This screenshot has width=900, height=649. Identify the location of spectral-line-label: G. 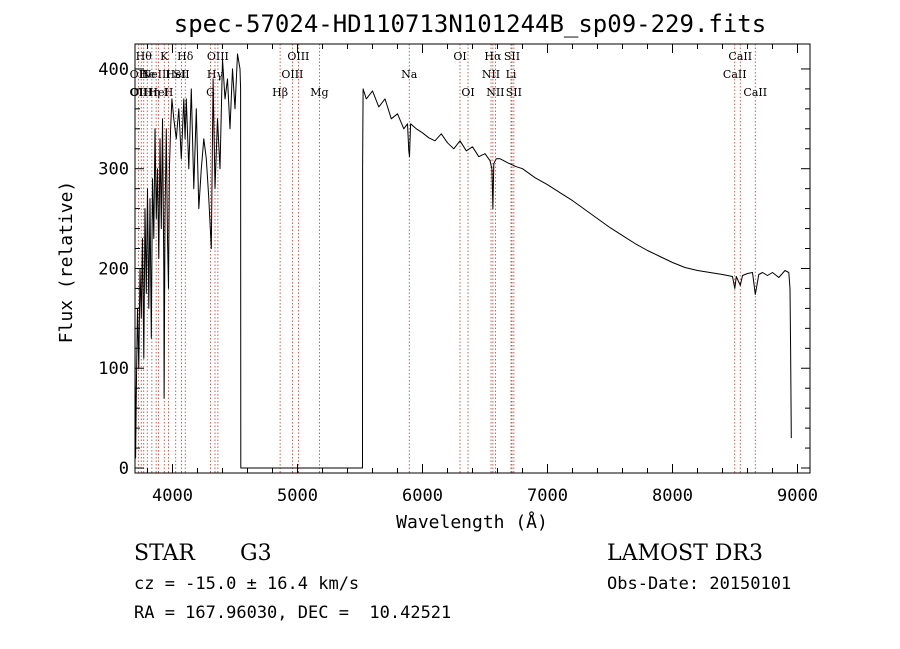
(210, 92).